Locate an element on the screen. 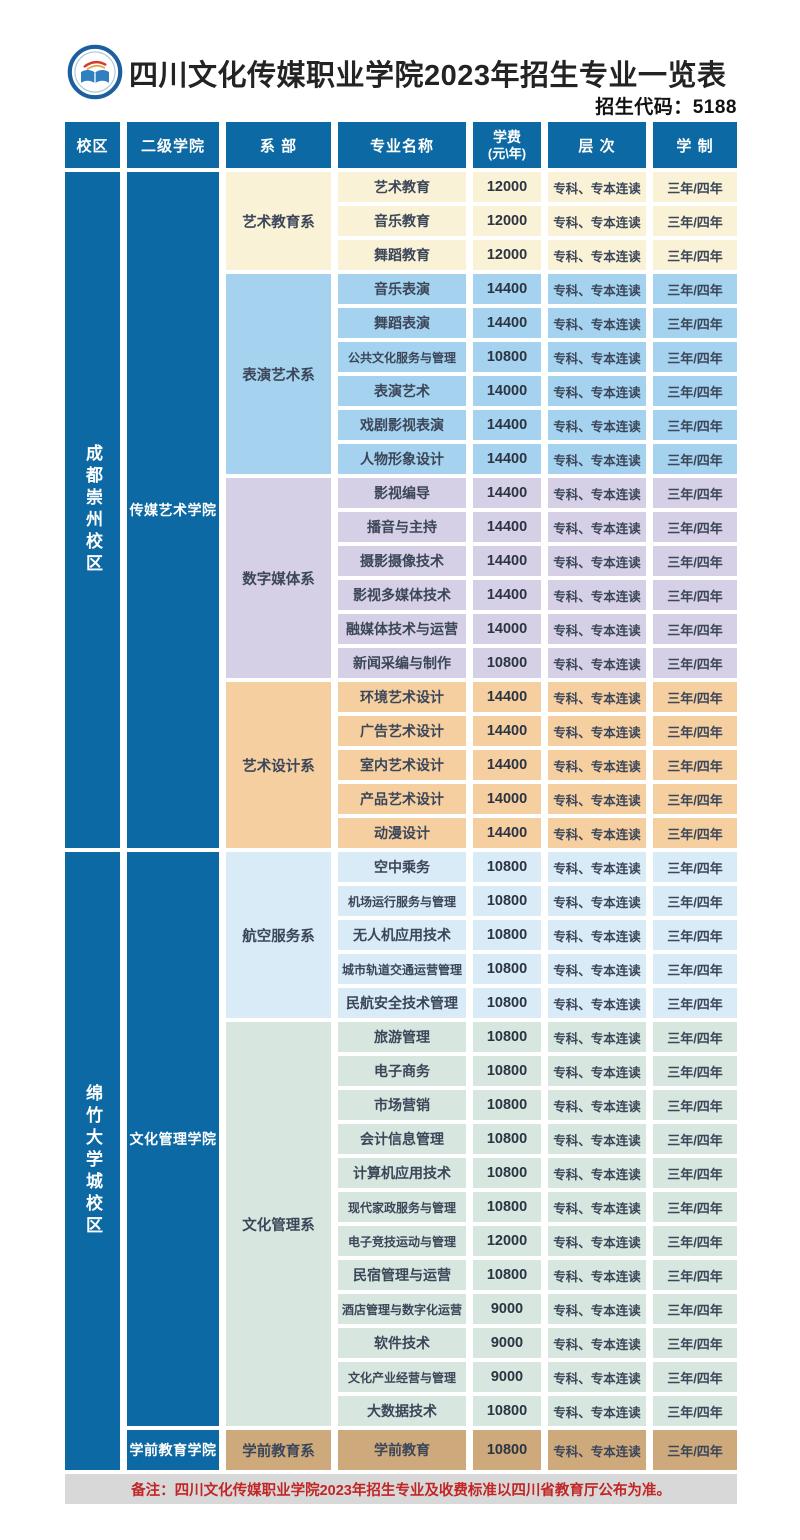 Image resolution: width=800 pixels, height=1540 pixels. college-cell: 传媒艺术学院 is located at coordinates (173, 510).